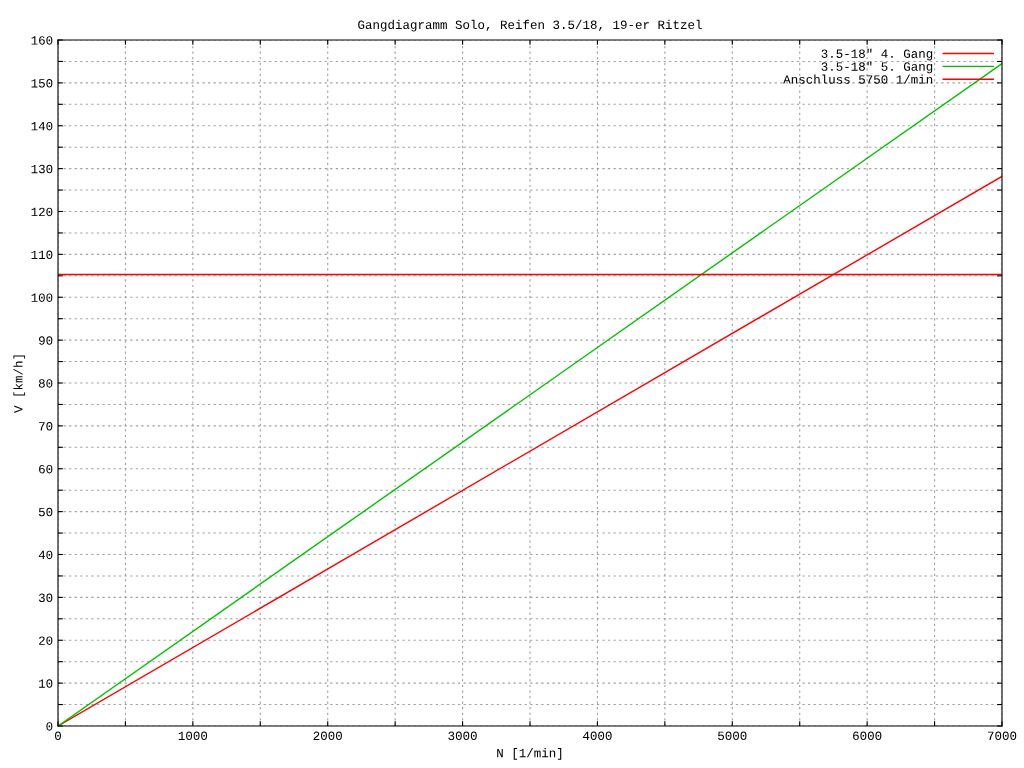 This screenshot has height=768, width=1024. I want to click on y-tick-label: 20, so click(46, 640).